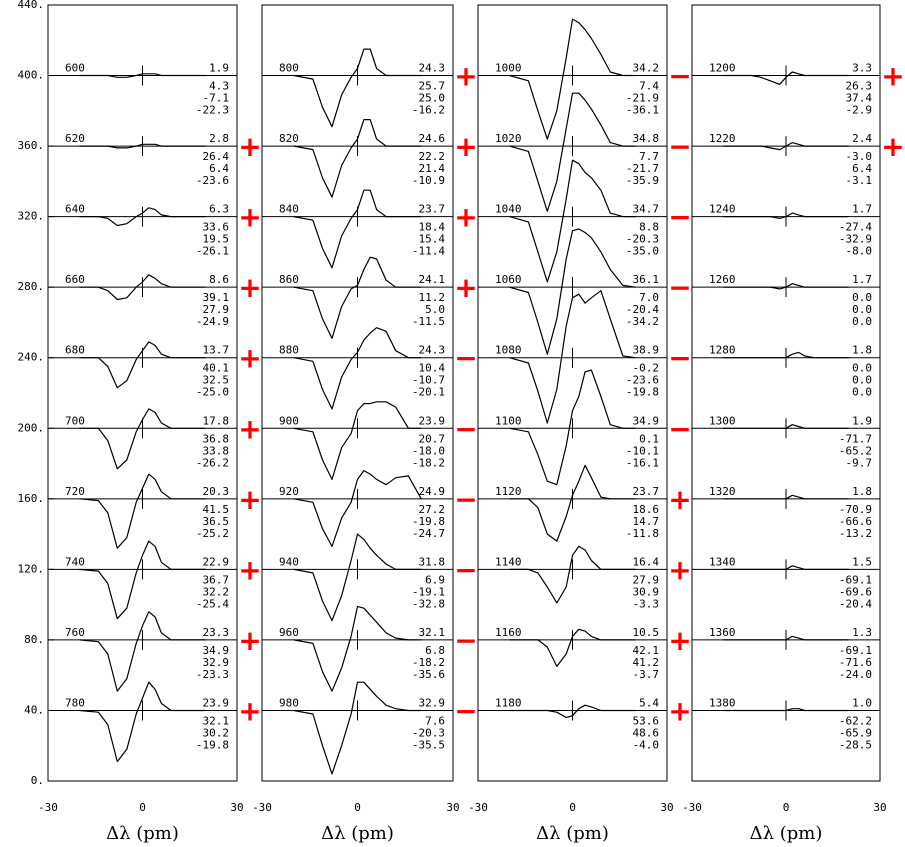 This screenshot has width=905, height=847. Describe the element at coordinates (428, 380) in the screenshot. I see `row-value: -10.7` at that location.